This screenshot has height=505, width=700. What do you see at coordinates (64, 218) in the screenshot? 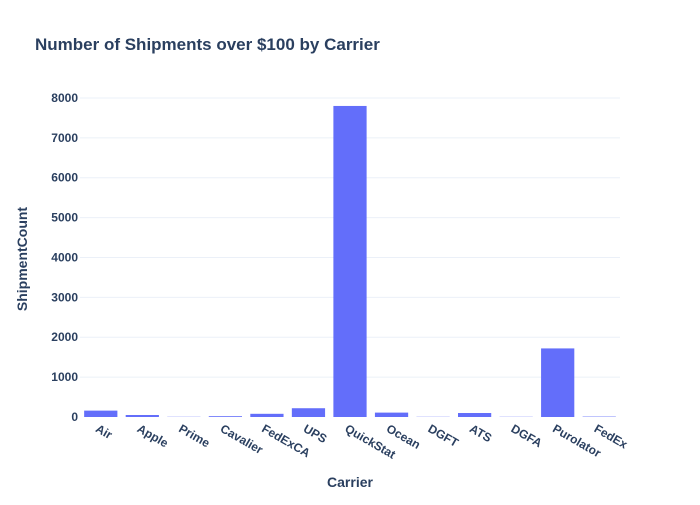
I see `y-tick-label: 5000` at bounding box center [64, 218].